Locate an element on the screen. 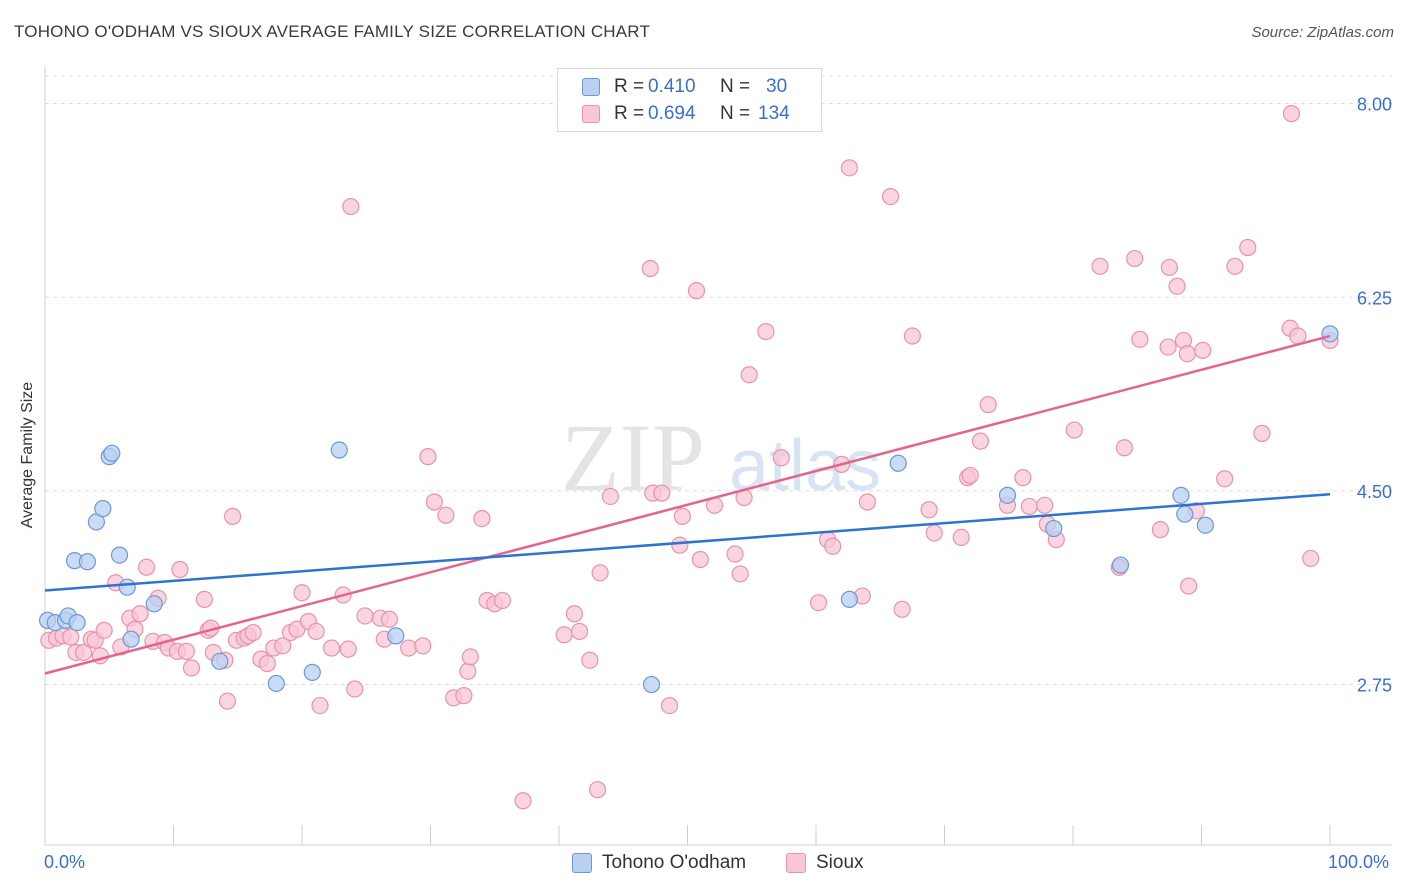  legend-row-sioux: R = 0.694 N = 134 is located at coordinates (686, 114).